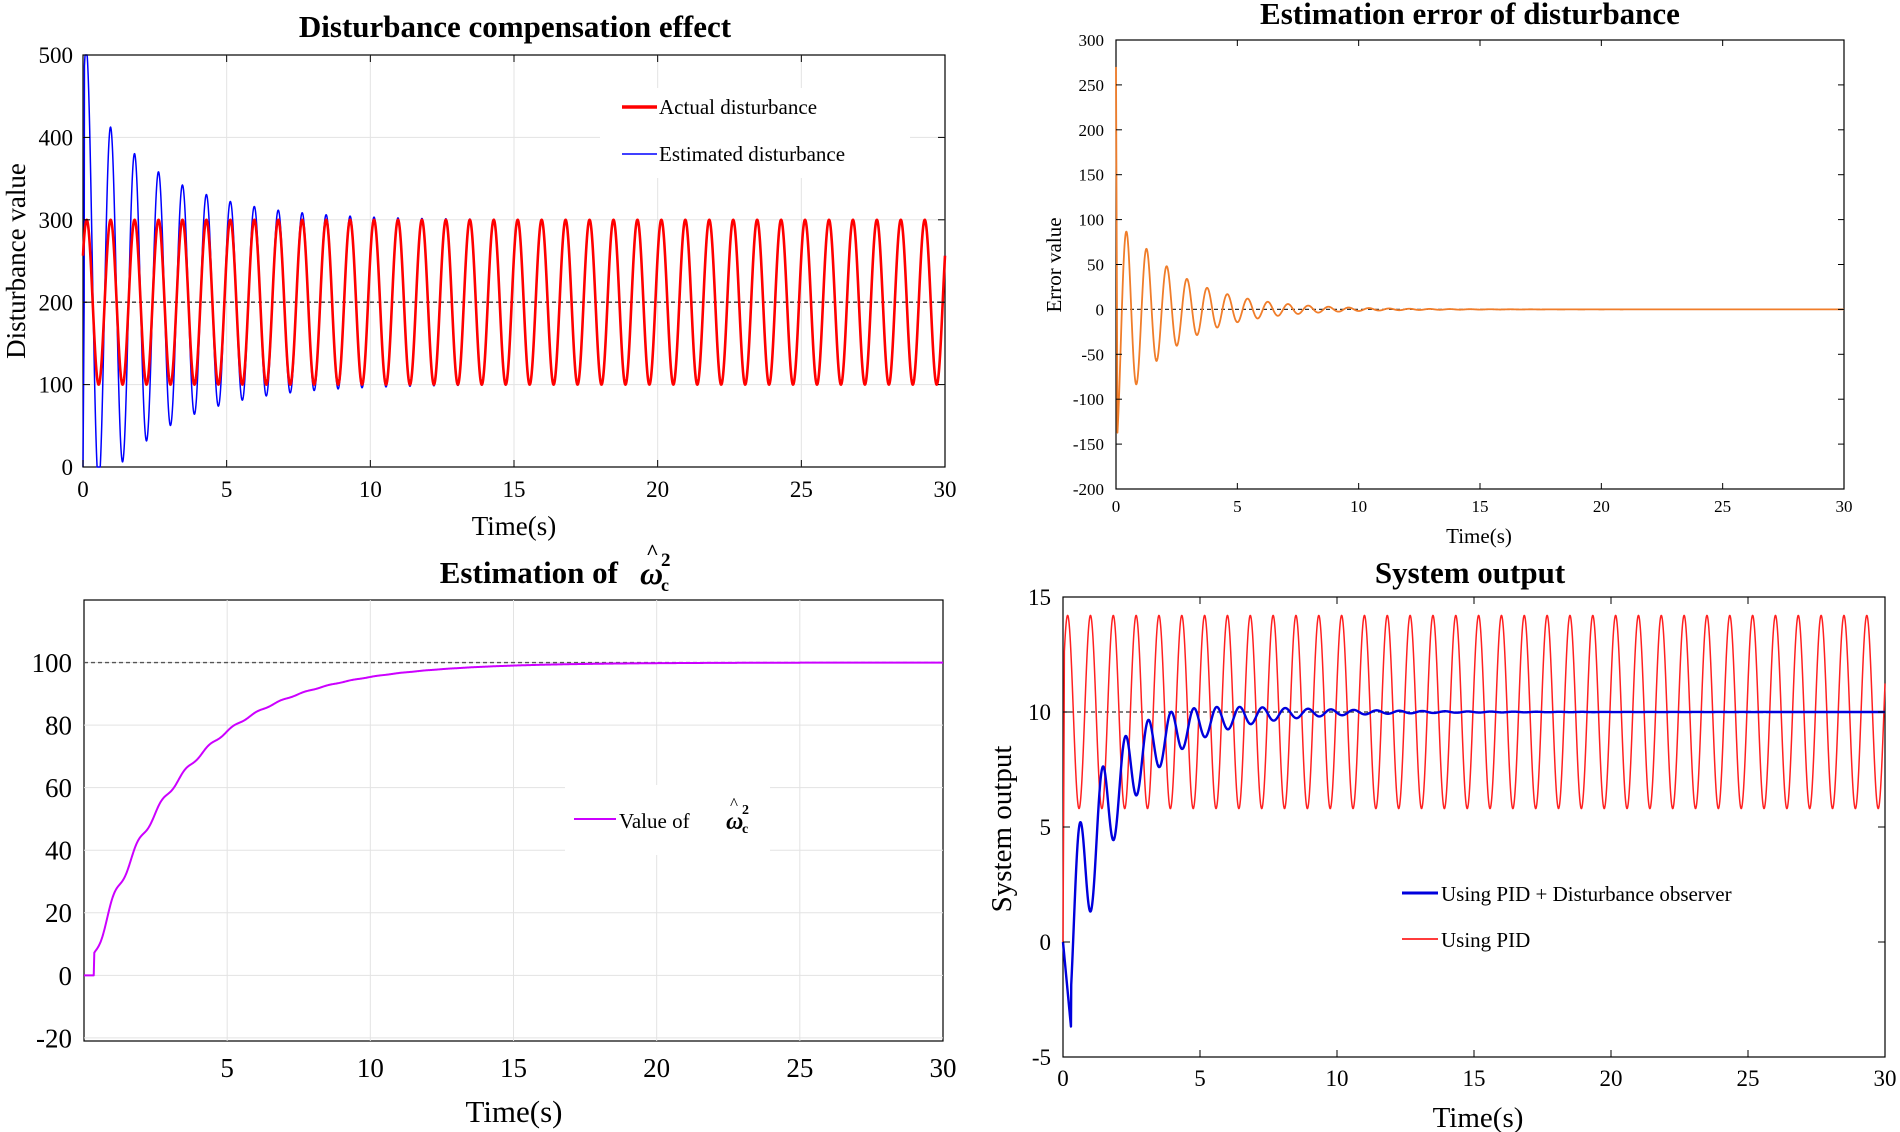 The width and height of the screenshot is (1900, 1132). Describe the element at coordinates (514, 302) in the screenshot. I see `series-actual-disturbance` at that location.